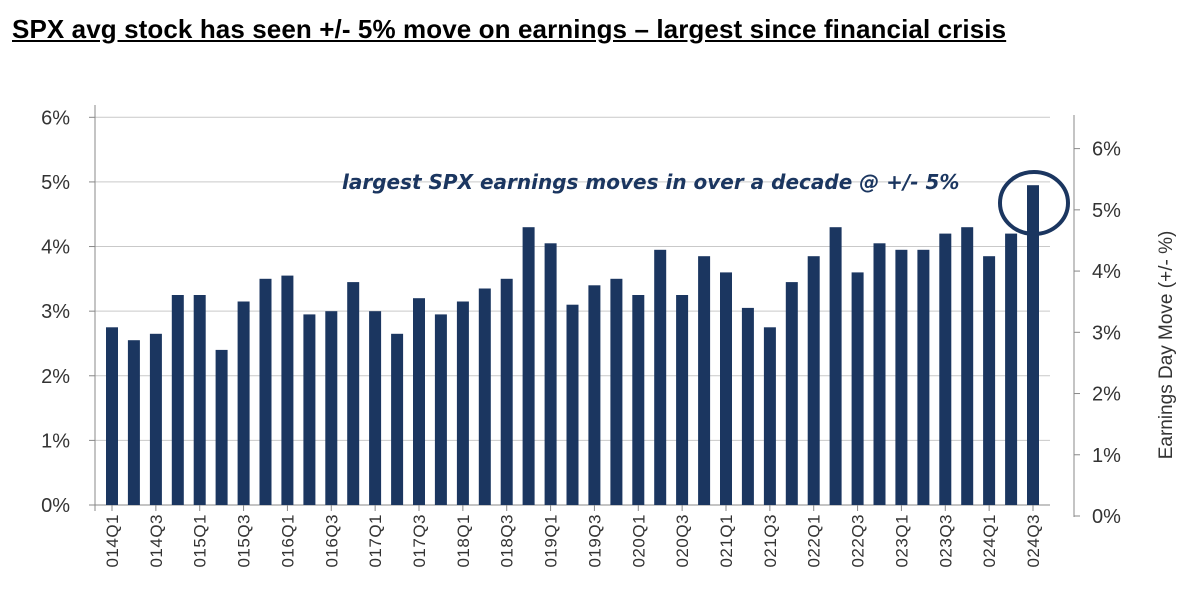 This screenshot has width=1200, height=600. Describe the element at coordinates (331, 408) in the screenshot. I see `bar-2016Q3` at that location.